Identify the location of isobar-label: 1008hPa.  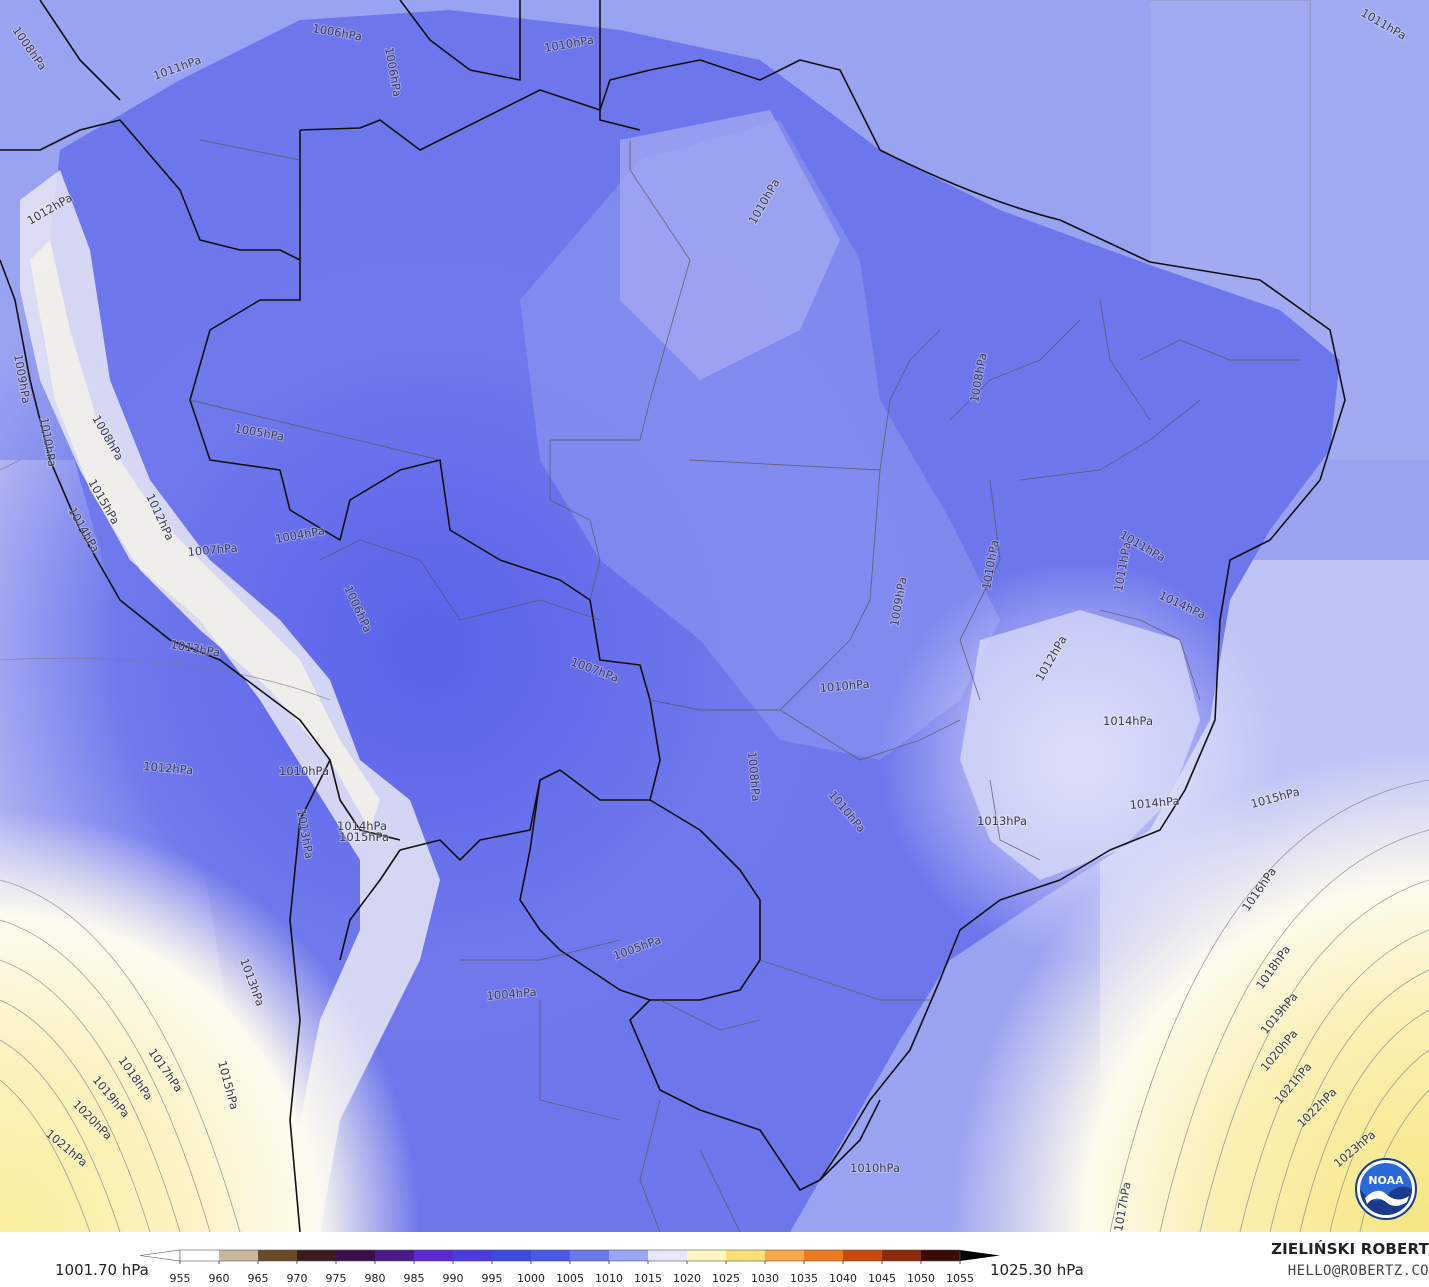
(754, 776).